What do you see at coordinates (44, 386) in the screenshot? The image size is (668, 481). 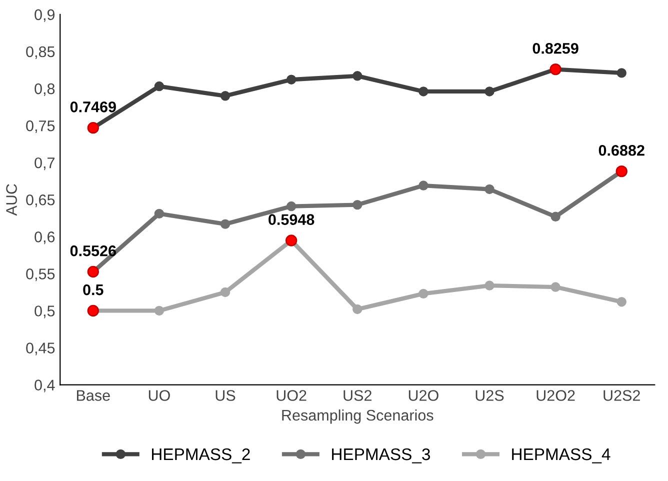 I see `y-tick-label: 0,4` at bounding box center [44, 386].